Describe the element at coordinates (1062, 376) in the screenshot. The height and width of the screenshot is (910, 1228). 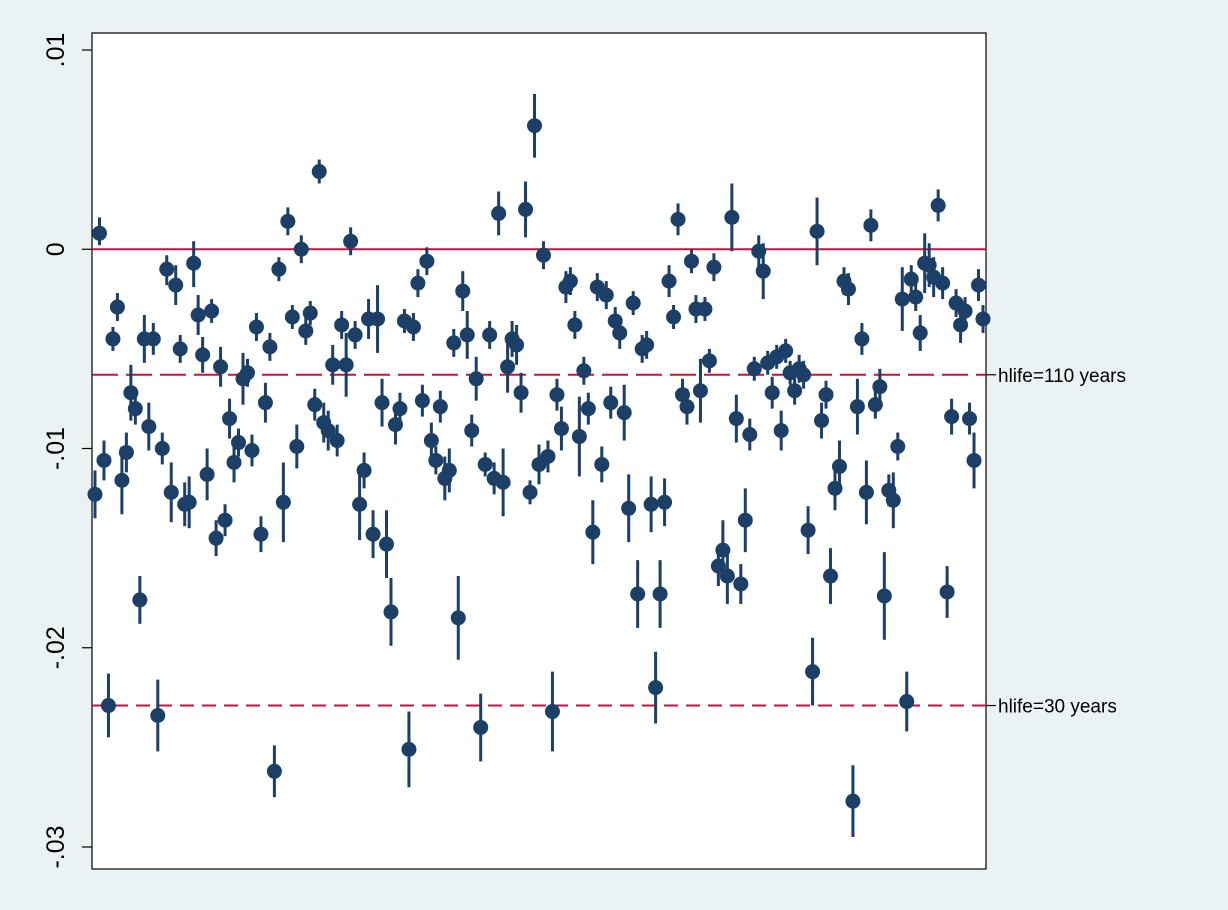
I see `reference-line-label: hlife=110 years` at that location.